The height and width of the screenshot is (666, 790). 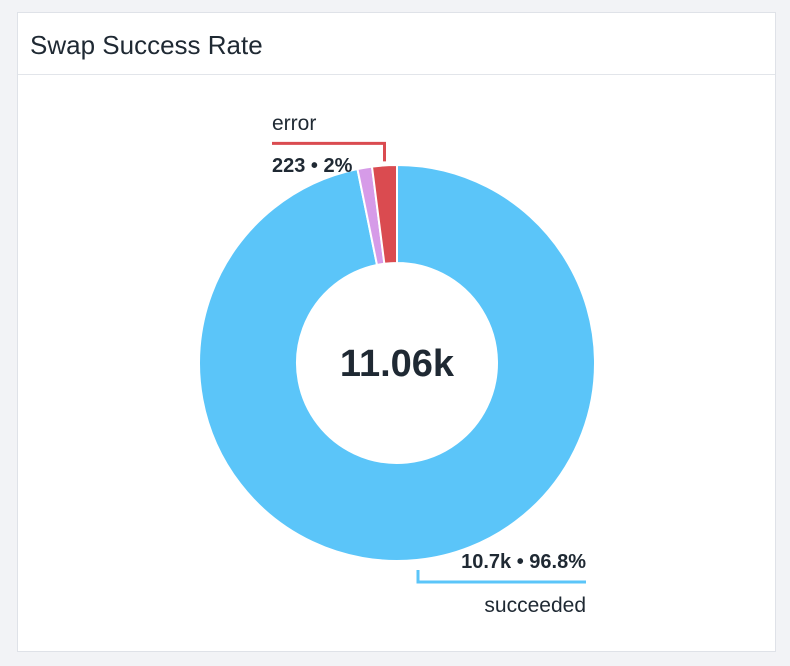 I want to click on widget-header: Swap Success Rate, so click(x=396, y=44).